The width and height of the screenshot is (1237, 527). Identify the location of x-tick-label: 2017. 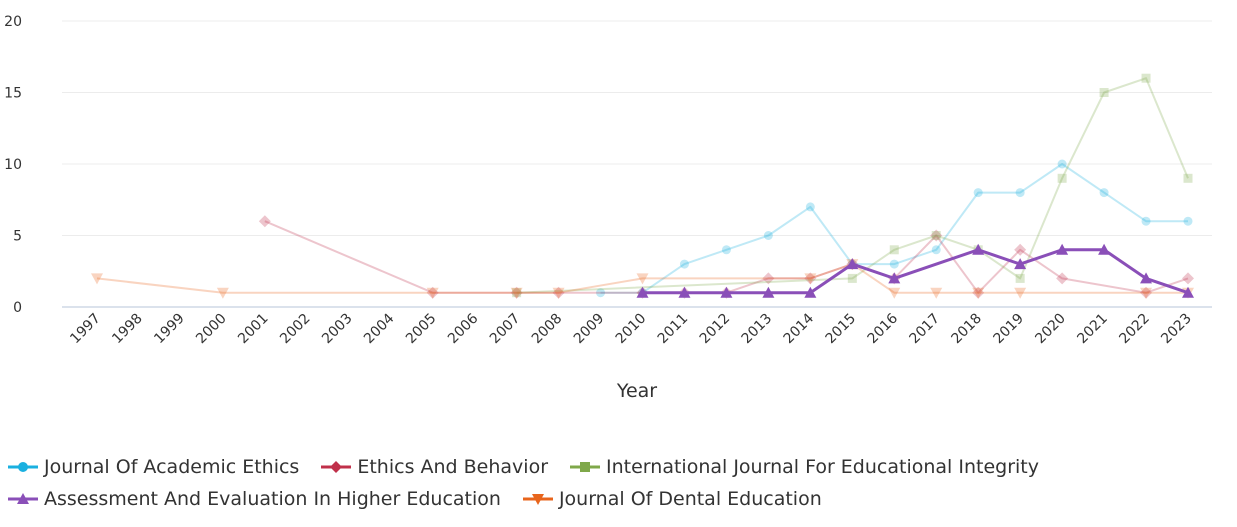
(925, 329).